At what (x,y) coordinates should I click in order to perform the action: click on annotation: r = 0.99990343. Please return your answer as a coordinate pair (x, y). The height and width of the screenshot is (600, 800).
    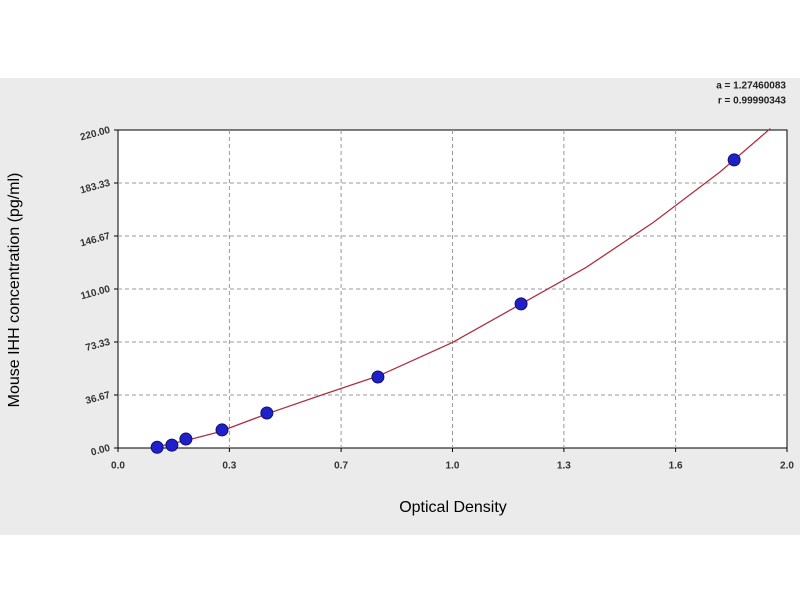
    Looking at the image, I should click on (752, 101).